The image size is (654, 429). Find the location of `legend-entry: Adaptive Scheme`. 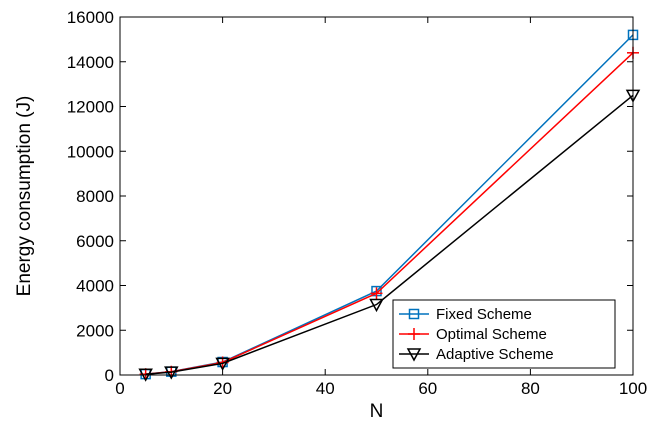

legend-entry: Adaptive Scheme is located at coordinates (476, 354).